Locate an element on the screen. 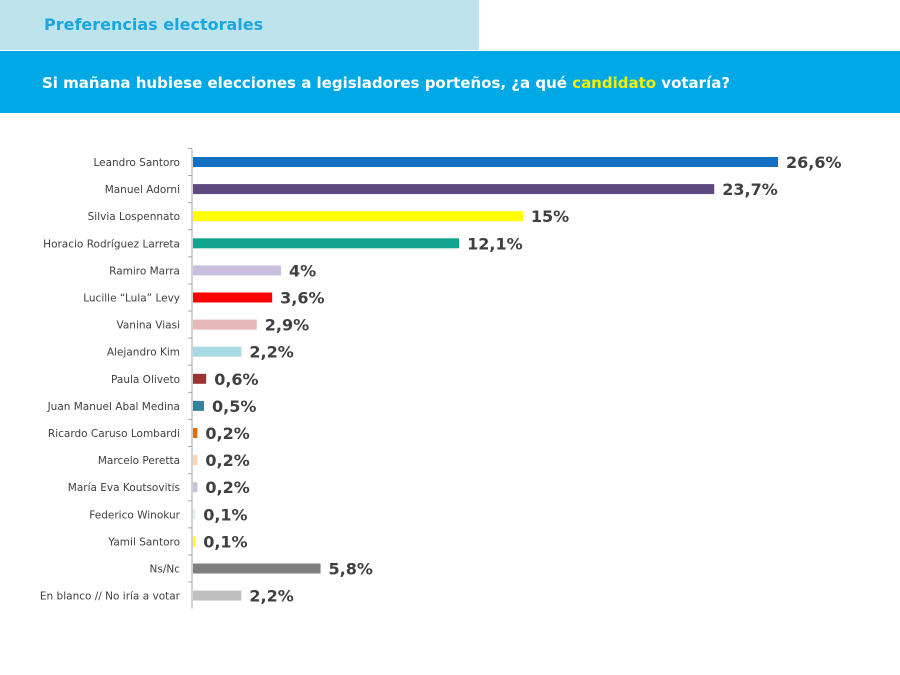  value-label: 23,7% is located at coordinates (750, 189).